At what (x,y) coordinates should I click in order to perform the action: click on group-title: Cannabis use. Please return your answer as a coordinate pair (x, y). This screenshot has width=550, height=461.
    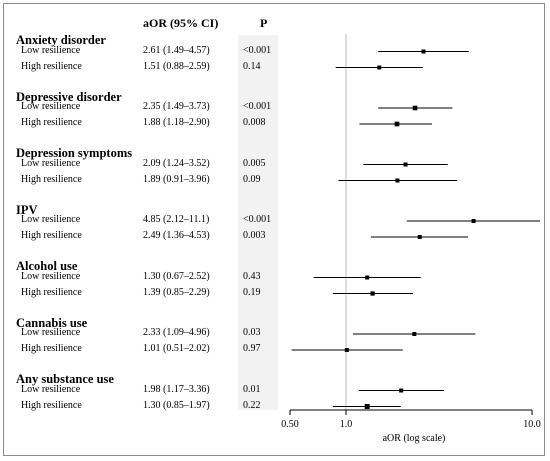
    Looking at the image, I should click on (52, 322).